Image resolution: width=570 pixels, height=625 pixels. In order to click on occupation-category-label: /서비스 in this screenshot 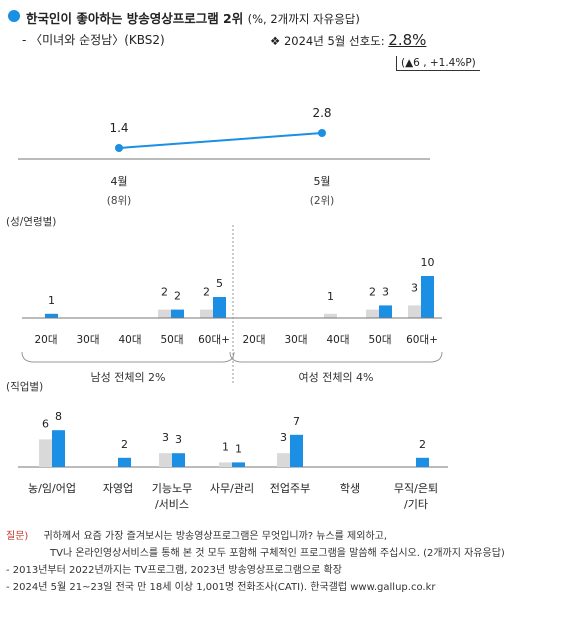, I will do `click(172, 504)`.